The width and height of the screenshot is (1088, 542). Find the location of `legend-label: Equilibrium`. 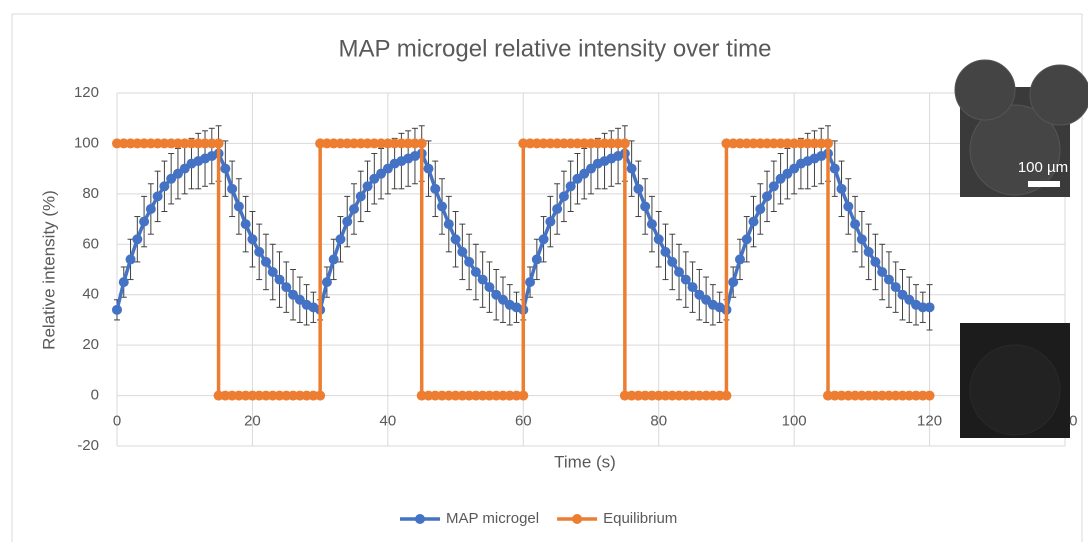

legend-label: Equilibrium is located at coordinates (640, 518).